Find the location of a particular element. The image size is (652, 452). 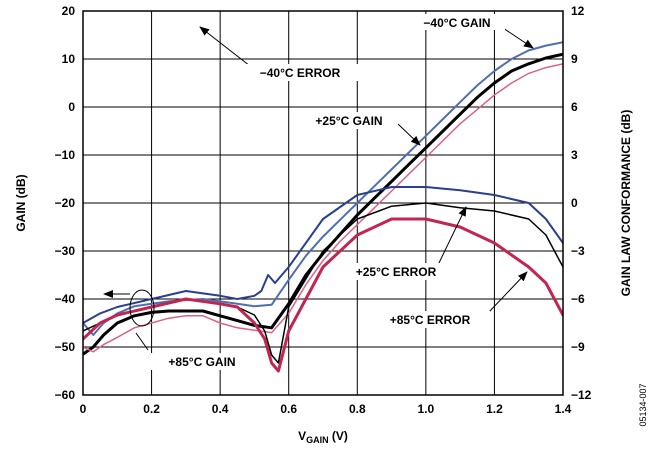

x-tick-labels: 0 0.2 0.4 0.6 0.8 1.0 1.2 1.4 is located at coordinates (326, 409).